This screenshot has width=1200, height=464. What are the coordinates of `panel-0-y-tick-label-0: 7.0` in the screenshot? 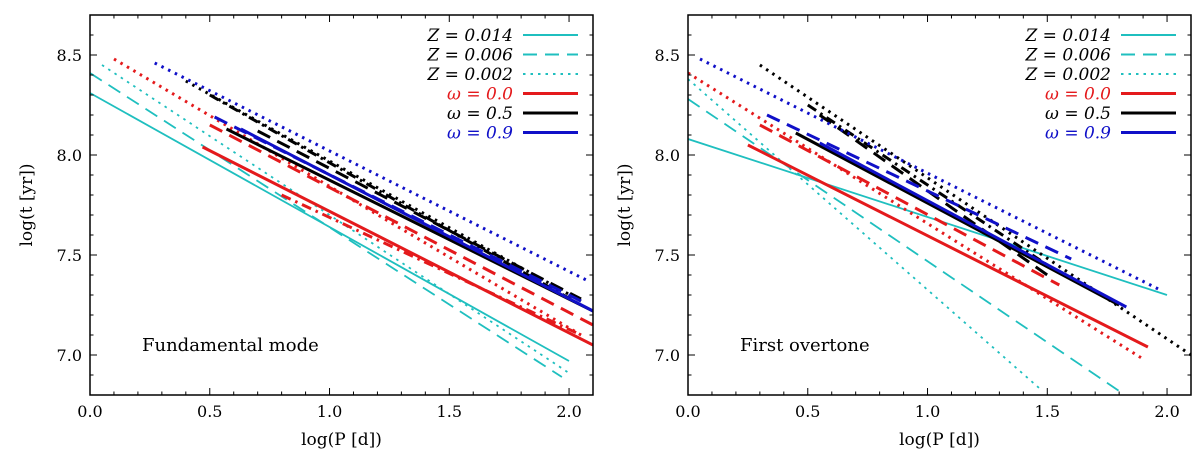 It's located at (69, 355).